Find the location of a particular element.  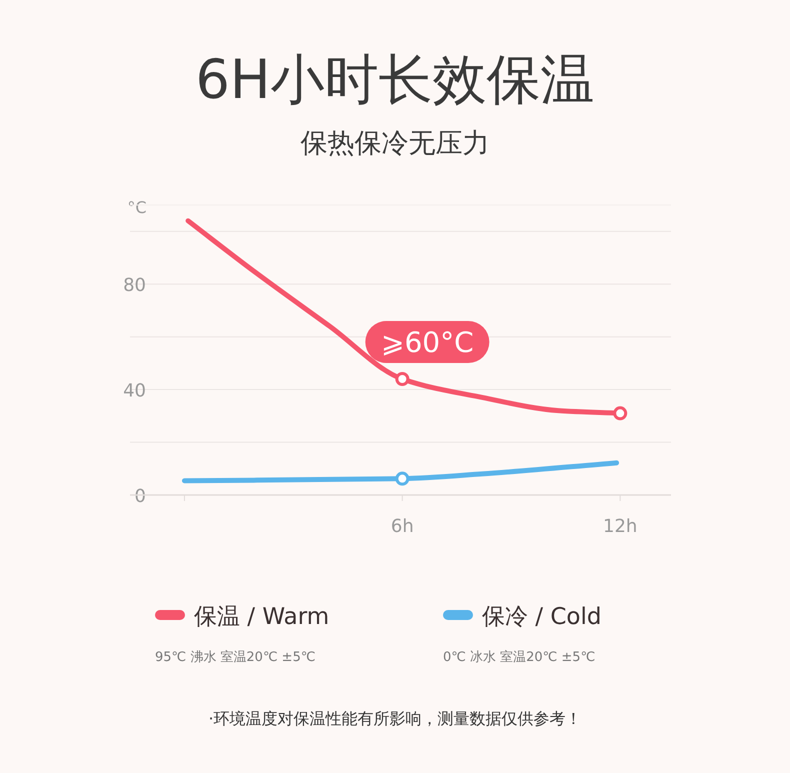

x-tick-label: 12h is located at coordinates (620, 526).